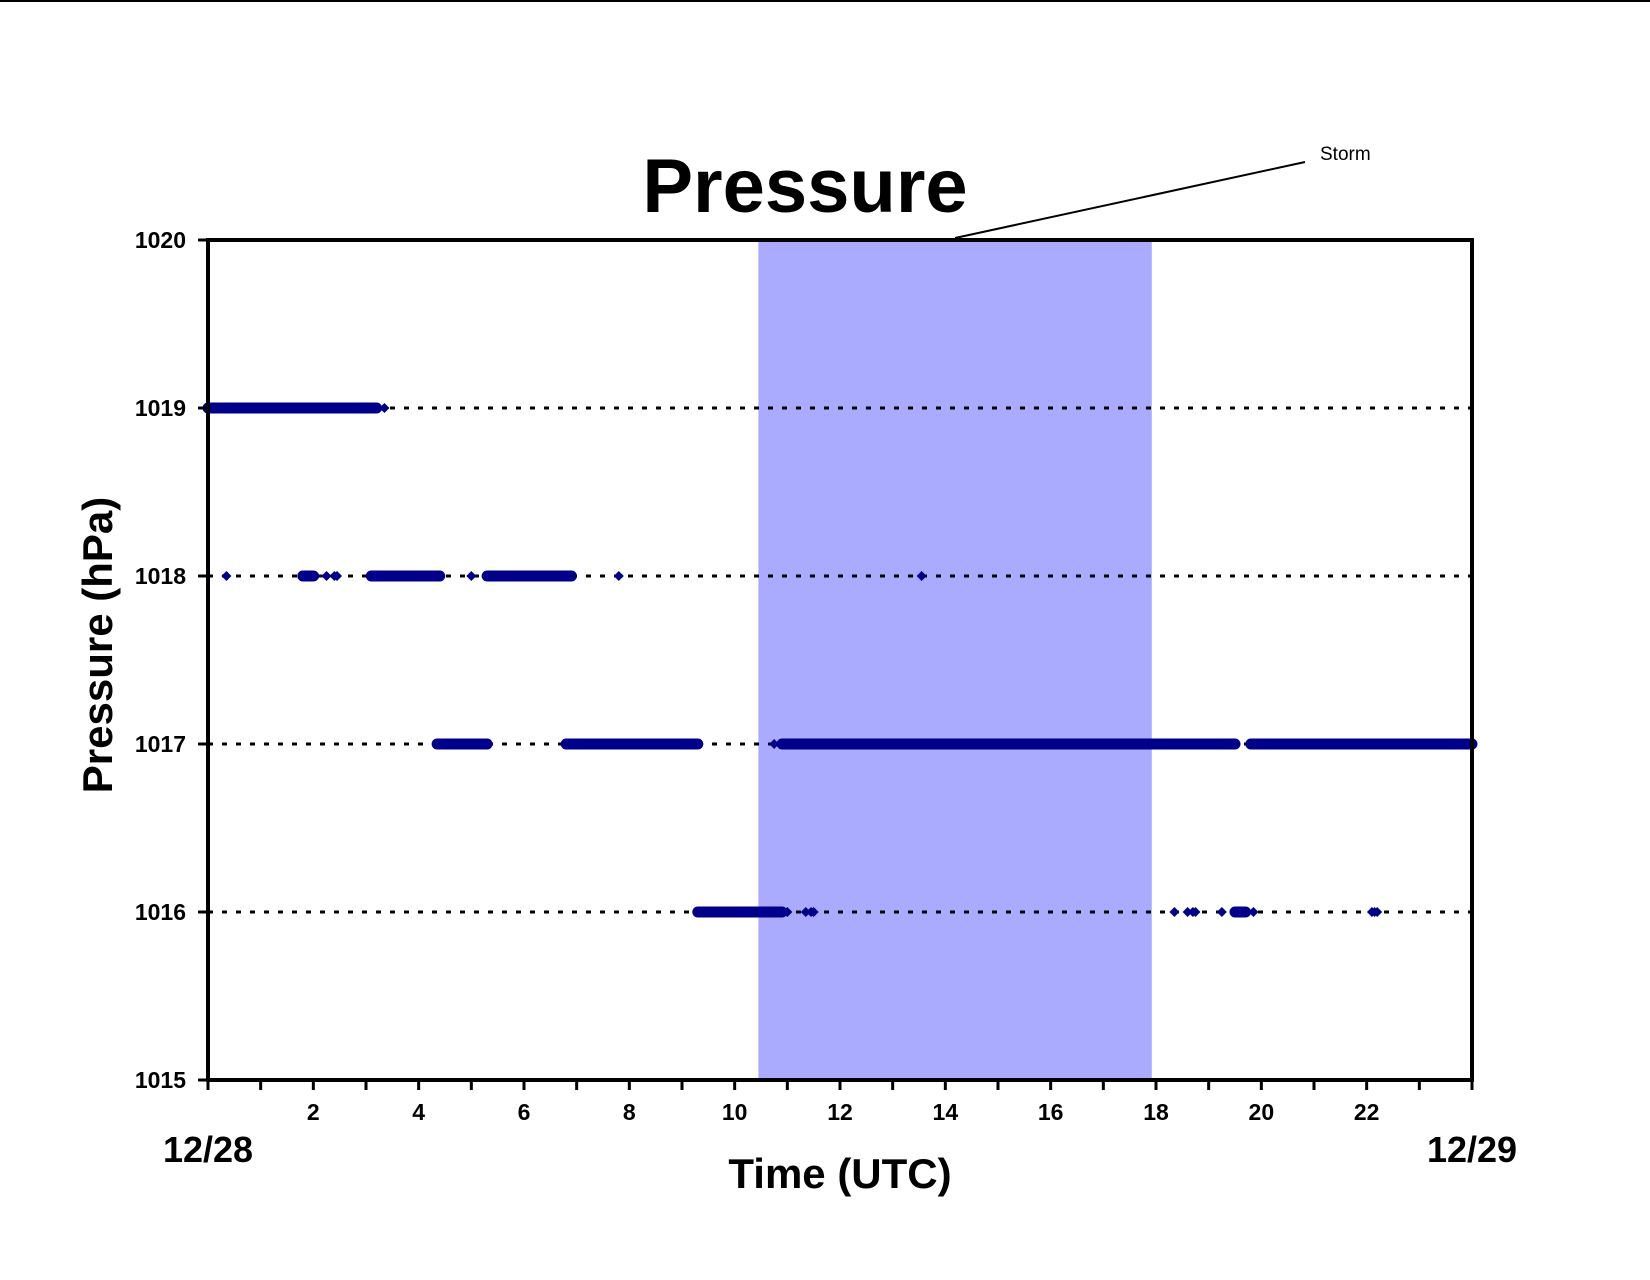  Describe the element at coordinates (1262, 1112) in the screenshot. I see `x-tick-label: 20` at that location.